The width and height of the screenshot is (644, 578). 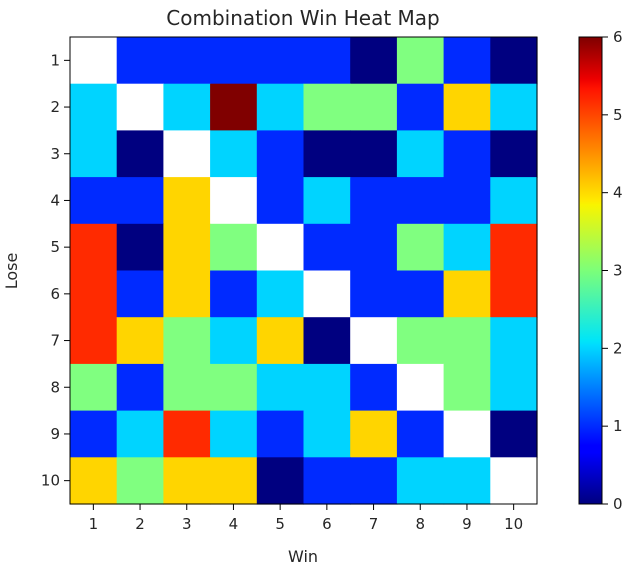 I want to click on x-tick-label: 7, so click(x=374, y=524).